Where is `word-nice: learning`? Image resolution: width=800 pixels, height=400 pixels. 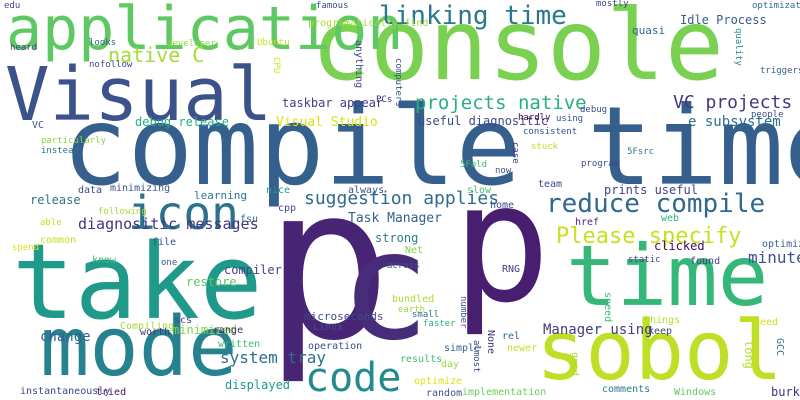
word-nice: learning is located at coordinates (220, 195).